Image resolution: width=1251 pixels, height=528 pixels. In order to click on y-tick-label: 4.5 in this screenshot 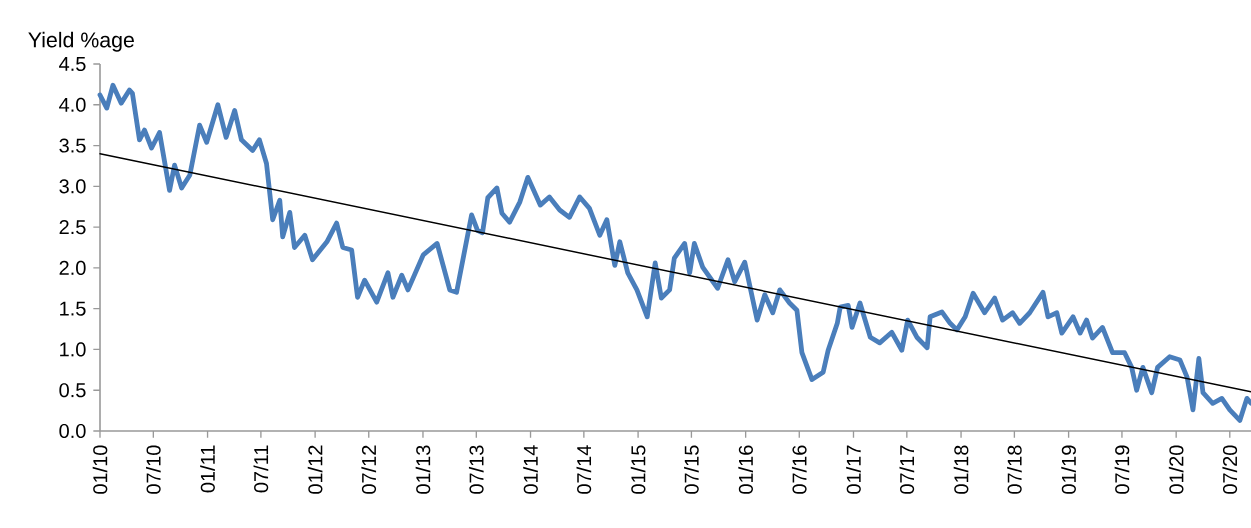, I will do `click(72, 64)`.